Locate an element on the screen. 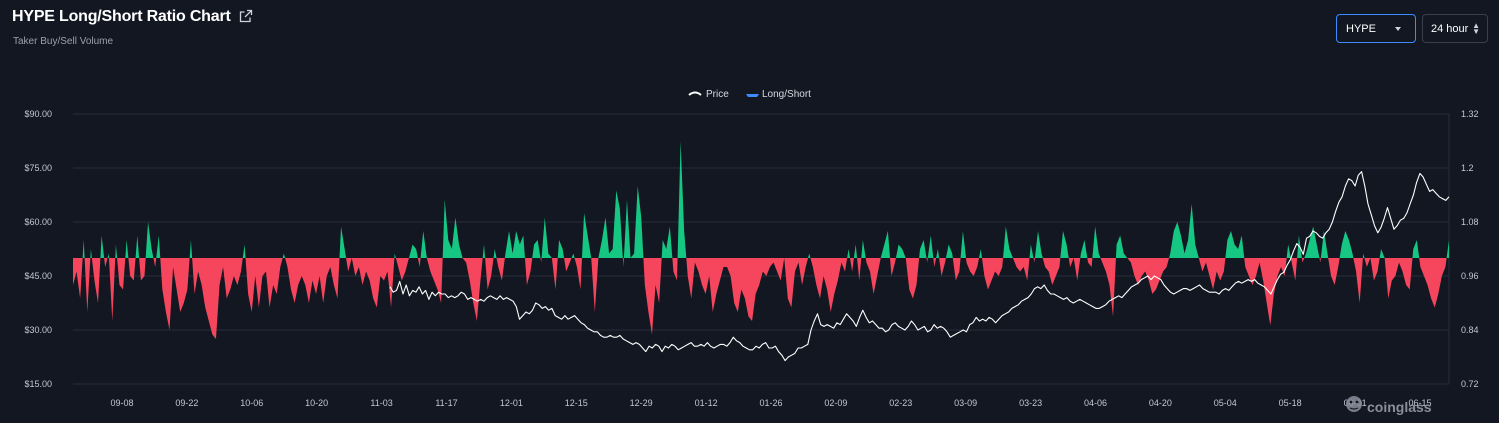  y-left-tick-label: $45.00 is located at coordinates (38, 276).